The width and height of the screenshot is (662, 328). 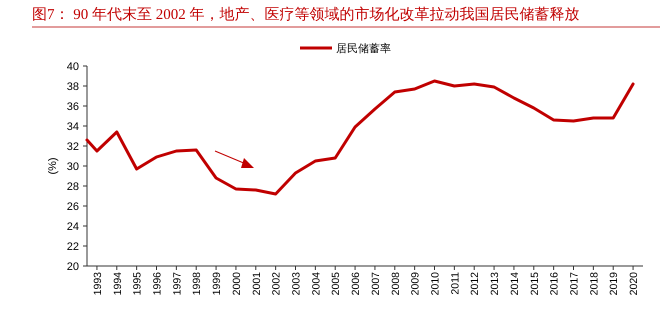 What do you see at coordinates (336, 284) in the screenshot?
I see `x-tick-label: 2005` at bounding box center [336, 284].